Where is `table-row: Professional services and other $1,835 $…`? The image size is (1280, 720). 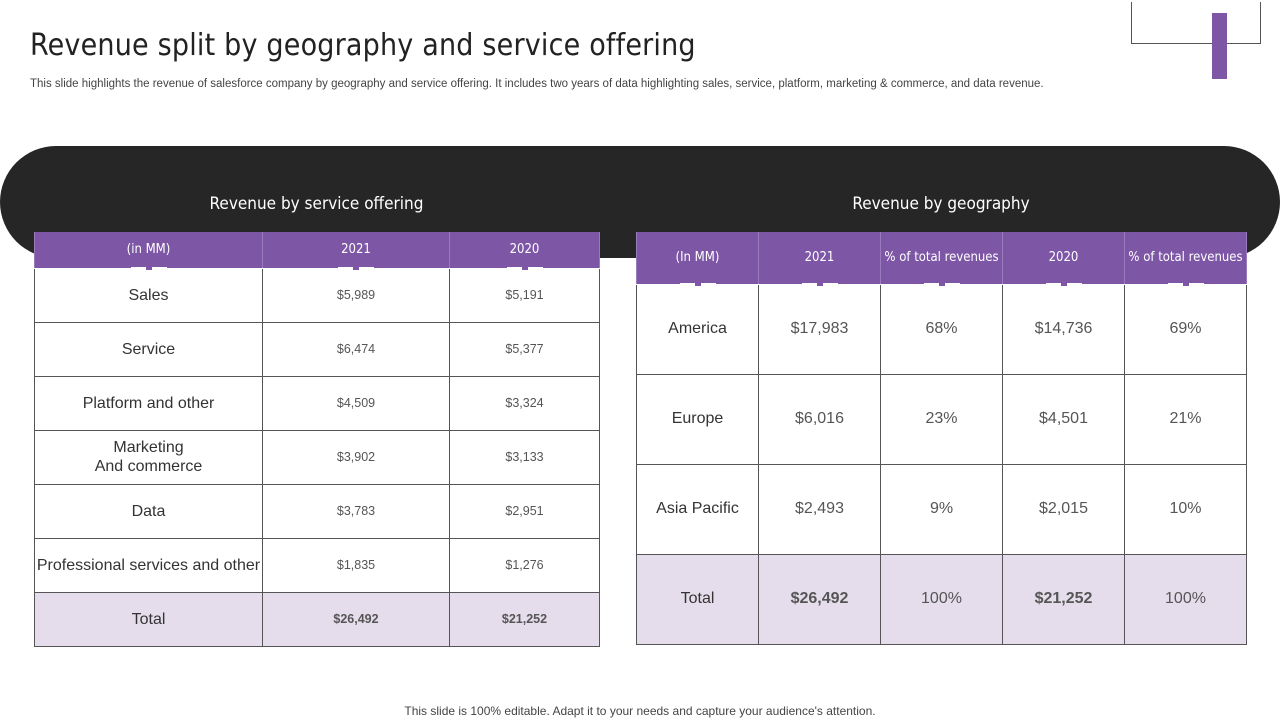 table-row: Professional services and other $1,835 $… is located at coordinates (317, 565).